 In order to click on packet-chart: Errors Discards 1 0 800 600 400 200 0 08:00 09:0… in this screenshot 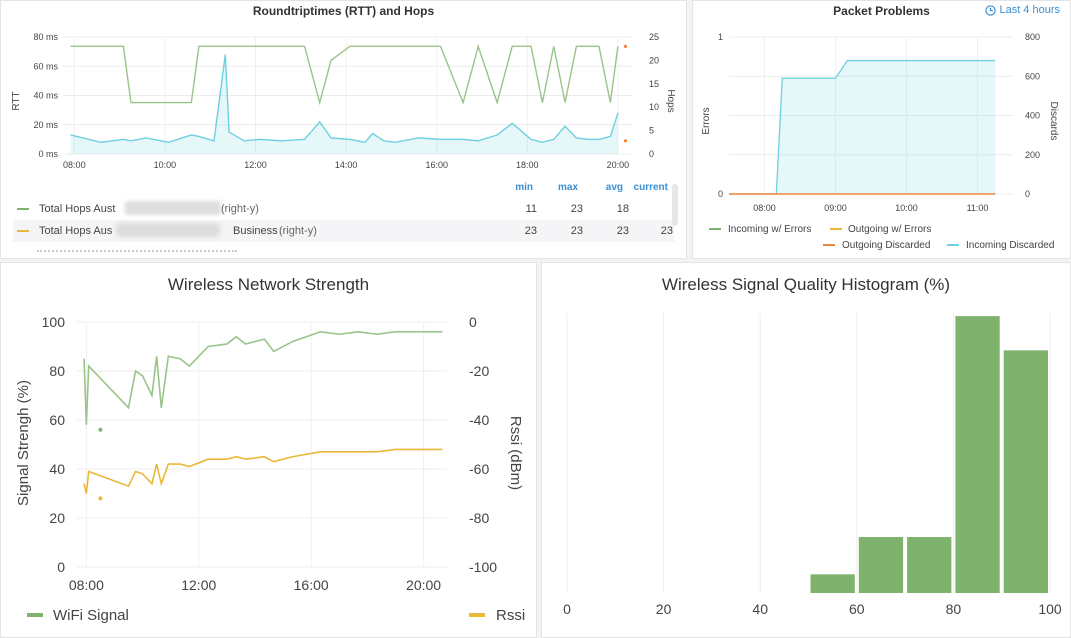, I will do `click(880, 141)`.